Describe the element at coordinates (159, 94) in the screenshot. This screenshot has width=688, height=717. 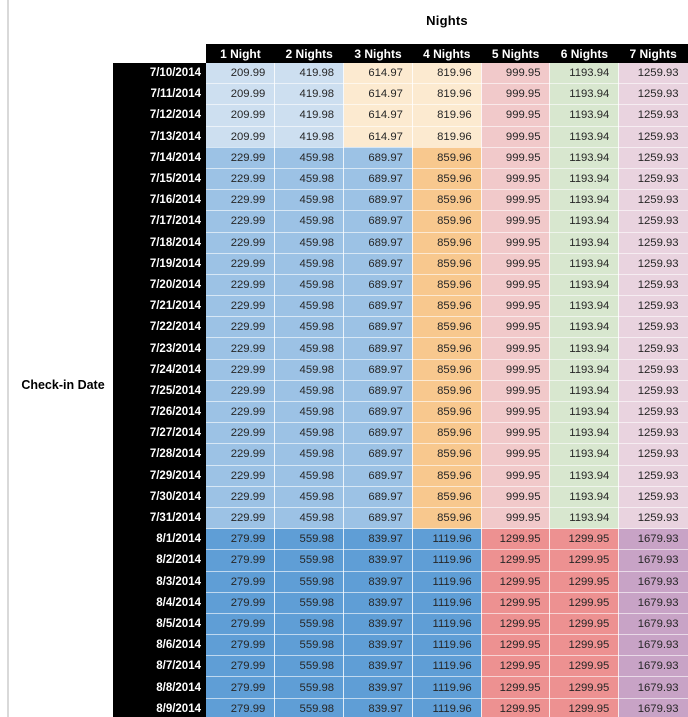
I see `row-header-date: 7/11/2014` at that location.